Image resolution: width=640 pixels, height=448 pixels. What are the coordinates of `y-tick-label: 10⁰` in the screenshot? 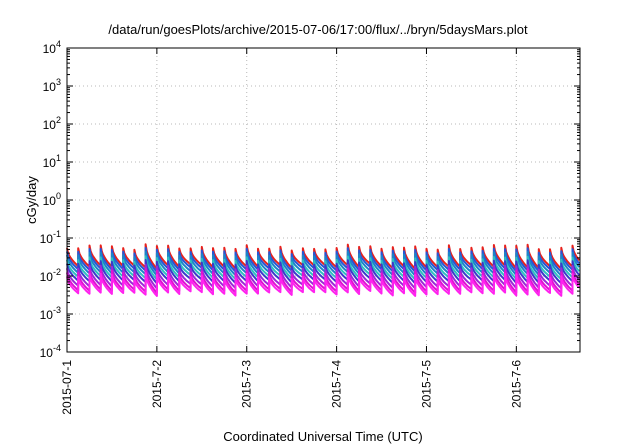 It's located at (52, 199).